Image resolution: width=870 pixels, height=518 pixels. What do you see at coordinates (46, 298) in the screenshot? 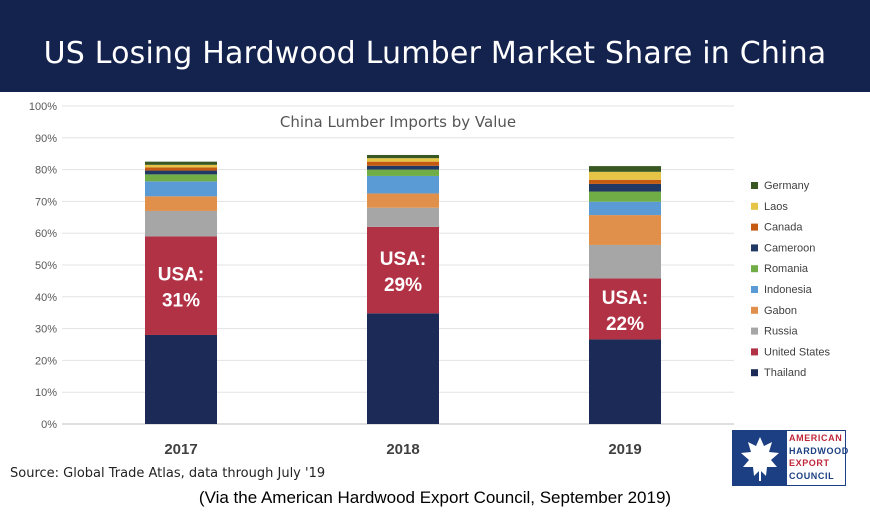
I see `y-tick-label: 40%` at bounding box center [46, 298].